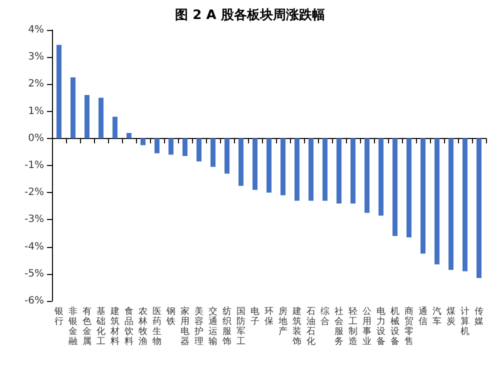 The image size is (500, 379). What do you see at coordinates (437, 316) in the screenshot?
I see `x-tick-label: 汽车` at bounding box center [437, 316].